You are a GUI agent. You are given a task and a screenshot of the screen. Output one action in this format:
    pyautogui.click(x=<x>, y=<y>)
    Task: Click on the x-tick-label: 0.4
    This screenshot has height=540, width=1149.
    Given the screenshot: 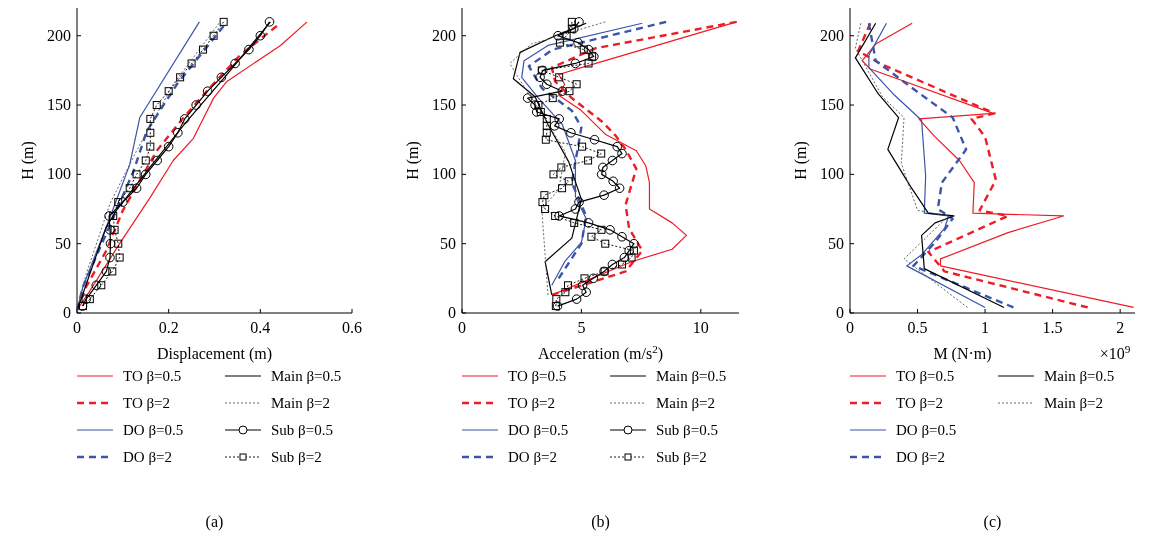 What is the action you would take?
    pyautogui.click(x=260, y=327)
    